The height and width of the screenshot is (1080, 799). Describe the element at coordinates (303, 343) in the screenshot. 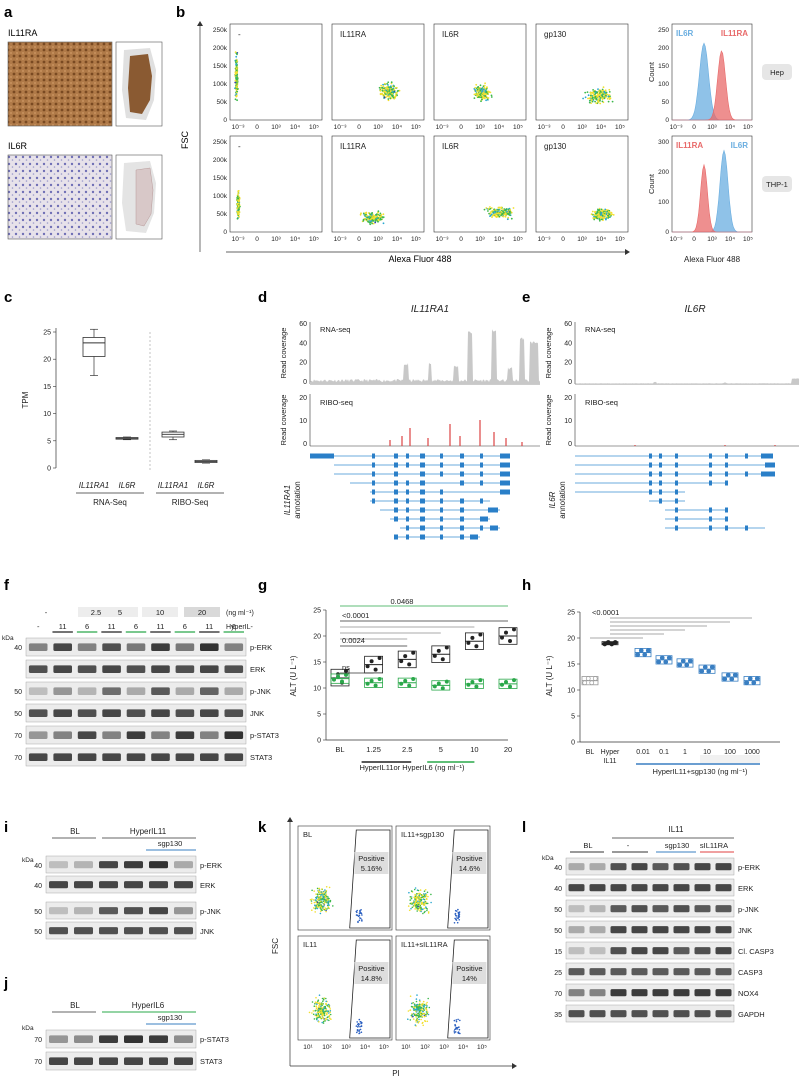

I see `rna-ytick-label: 40` at that location.